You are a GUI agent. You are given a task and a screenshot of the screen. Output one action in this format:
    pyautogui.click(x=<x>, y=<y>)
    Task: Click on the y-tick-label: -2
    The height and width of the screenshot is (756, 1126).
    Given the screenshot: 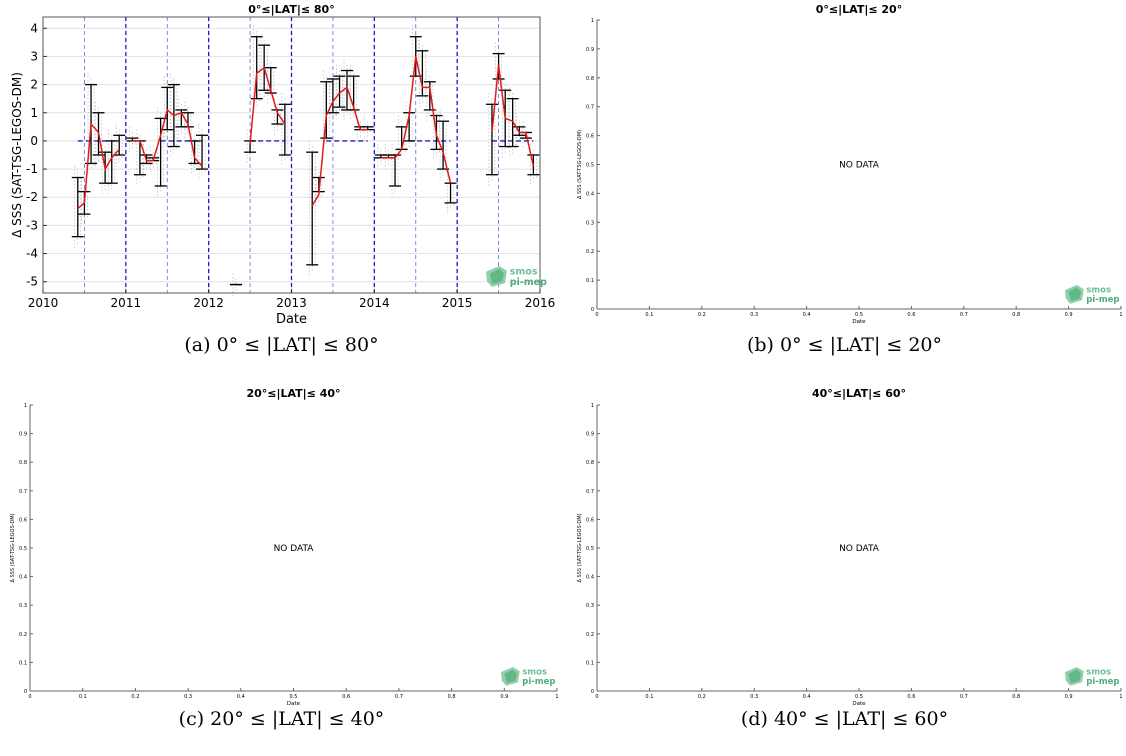 What is the action you would take?
    pyautogui.click(x=32, y=197)
    